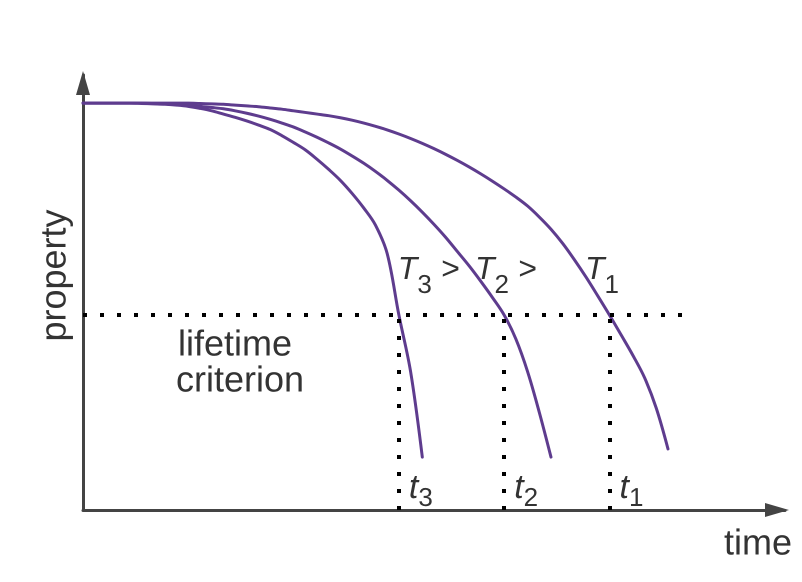  Describe the element at coordinates (53, 275) in the screenshot. I see `y-axis-title: property` at that location.